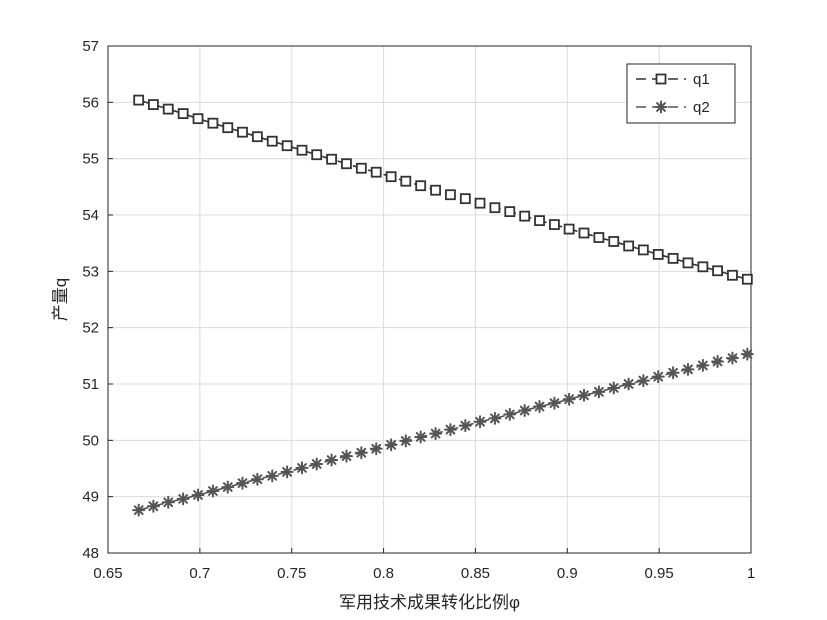 This screenshot has height=620, width=827. What do you see at coordinates (661, 79) in the screenshot?
I see `legend-marker-q1` at bounding box center [661, 79].